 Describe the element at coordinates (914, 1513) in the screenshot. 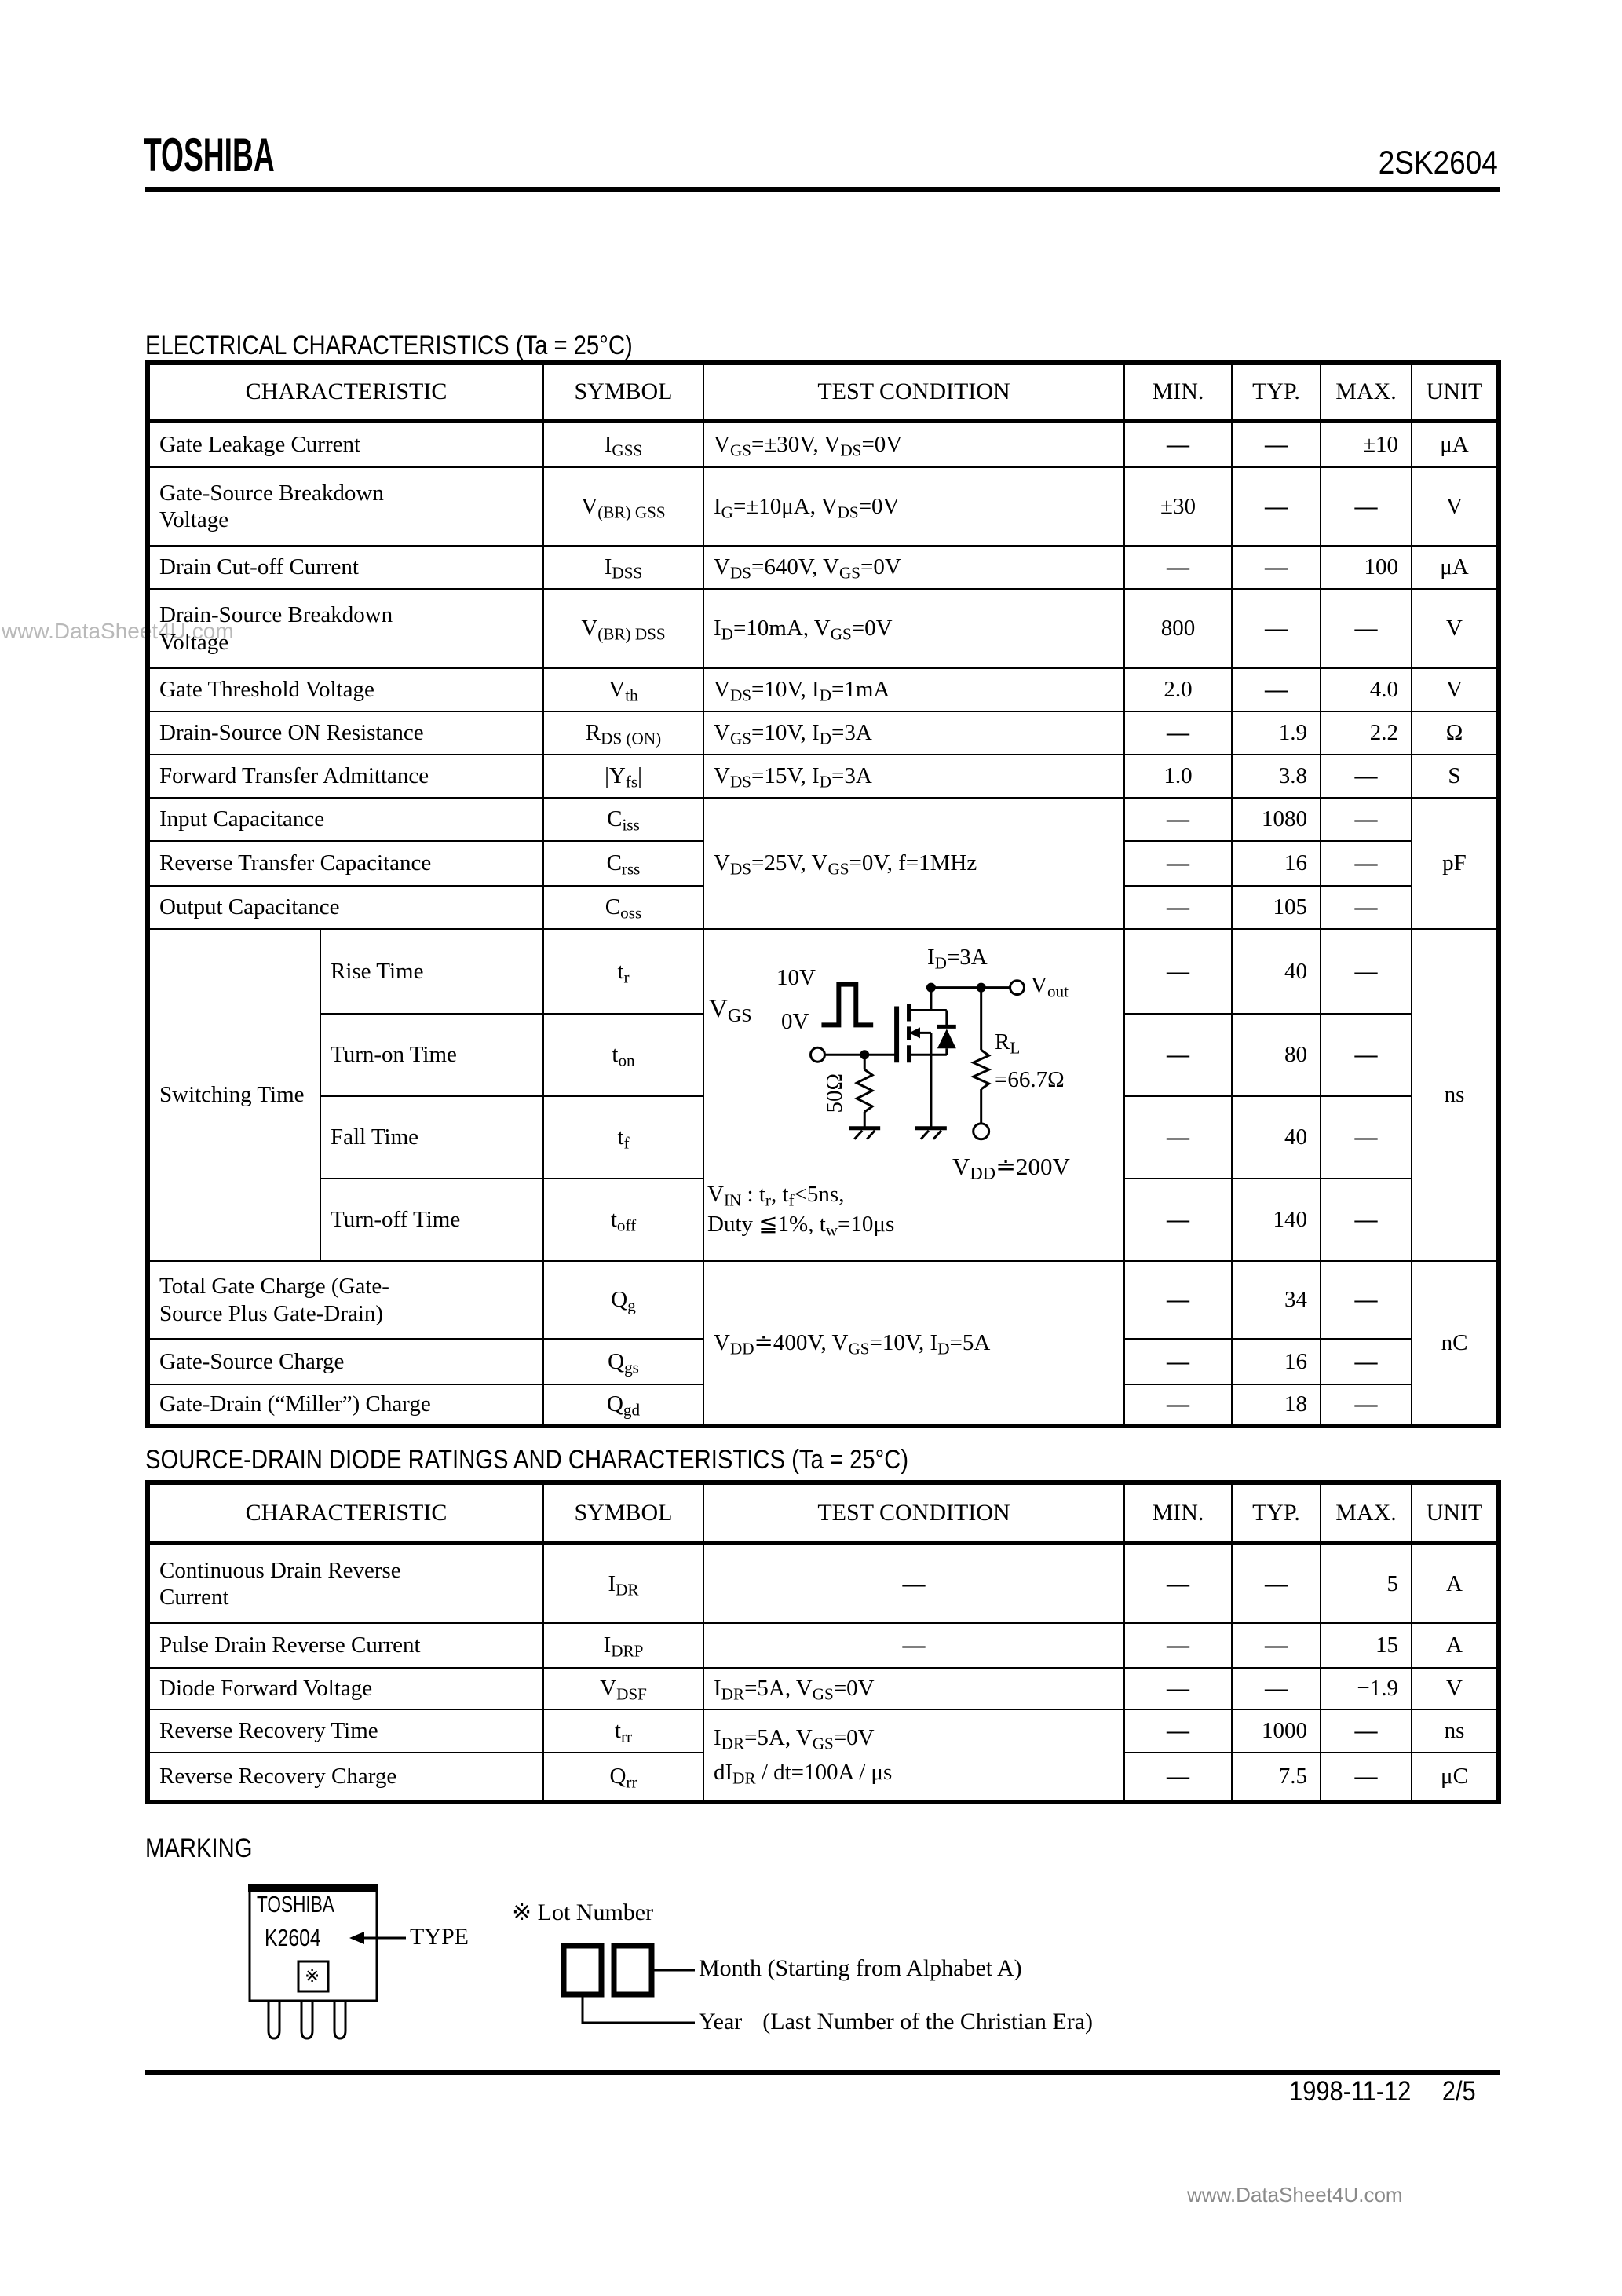

I see `col-test-condition: TEST CONDITION` at that location.